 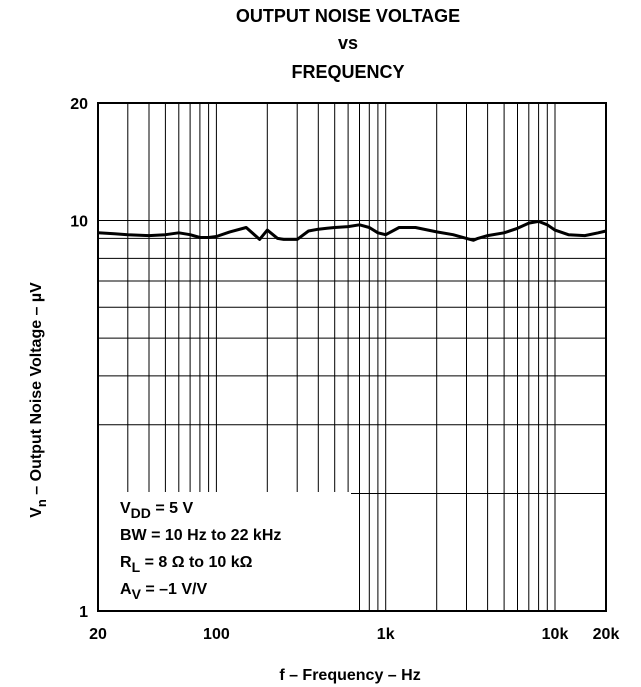 I want to click on annotation-text: BW = 10 Hz to 22 kHz, so click(x=200, y=535).